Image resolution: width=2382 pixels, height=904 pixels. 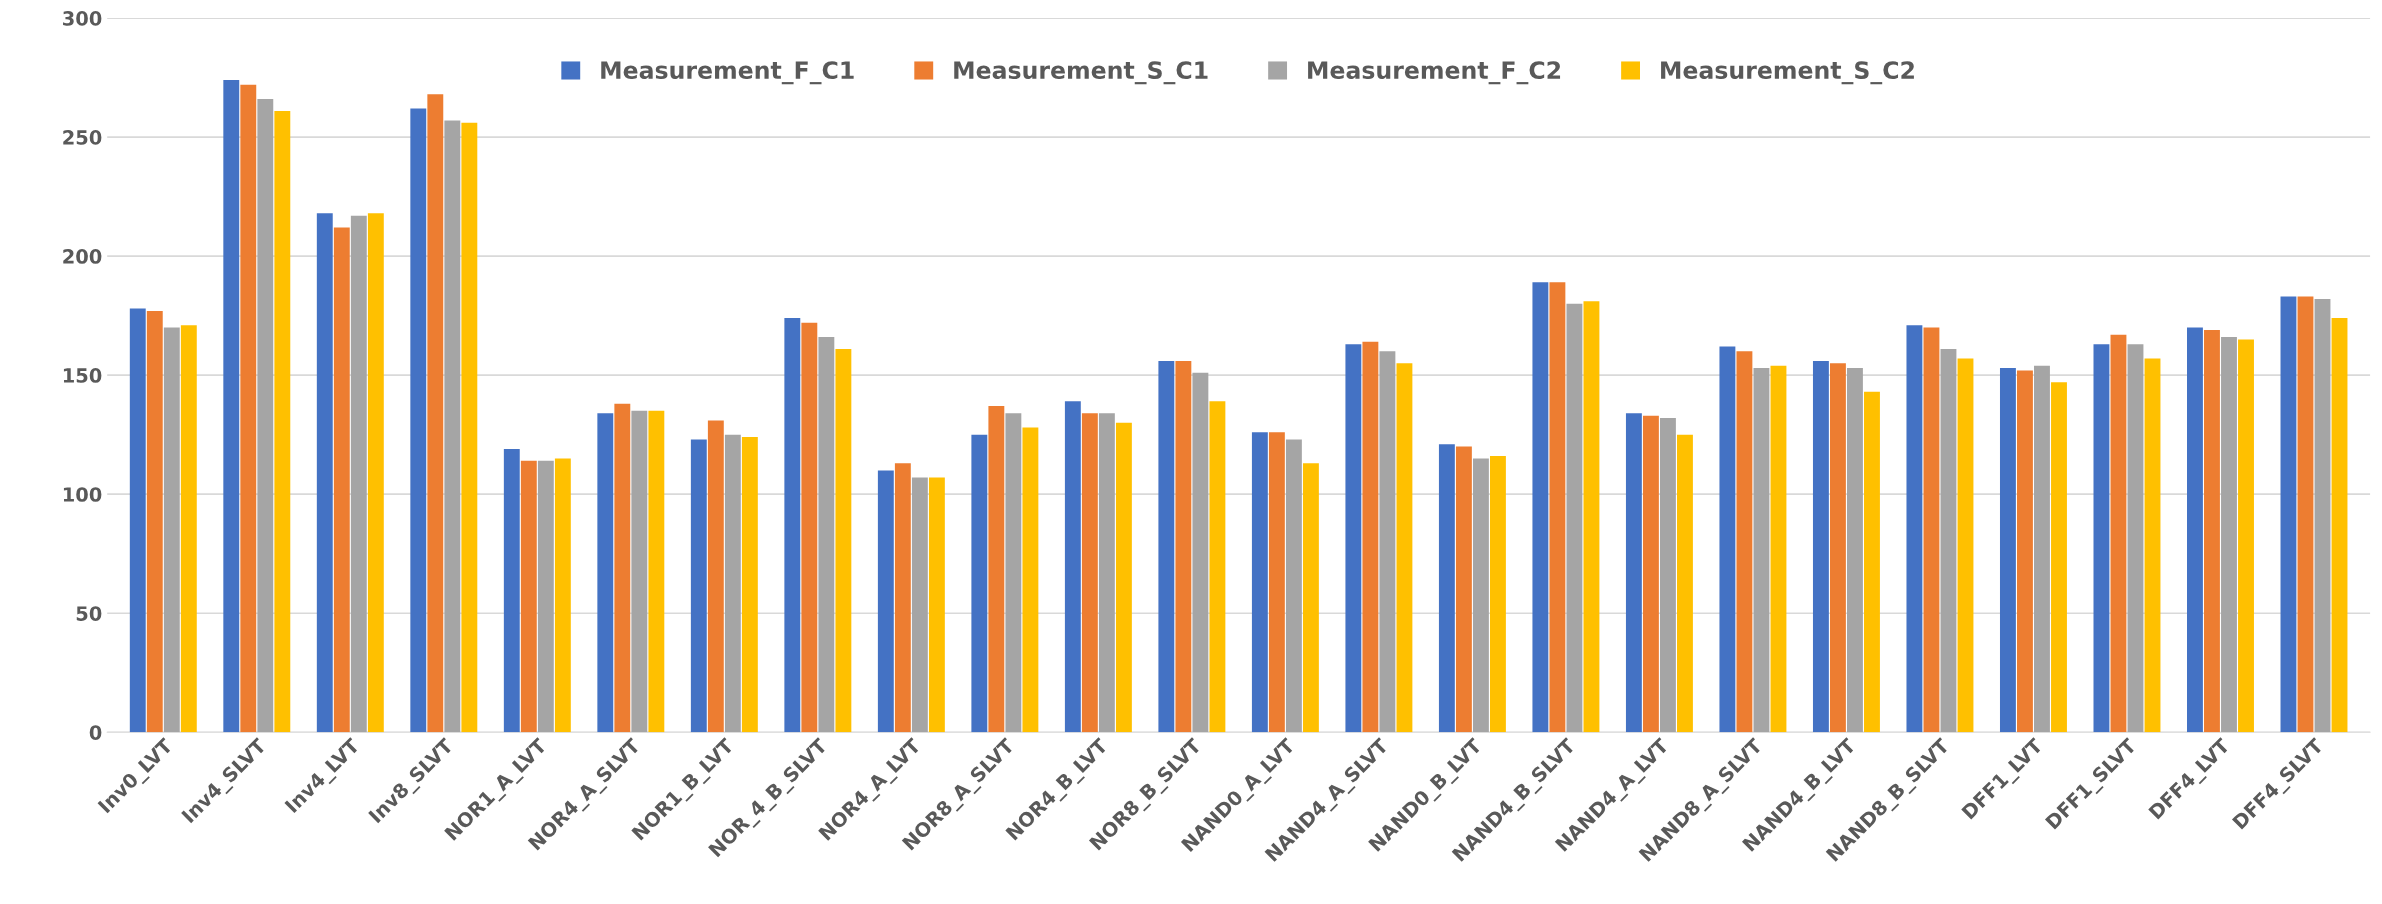 What do you see at coordinates (1434, 73) in the screenshot?
I see `legend-label: Measurement_F_C2` at bounding box center [1434, 73].